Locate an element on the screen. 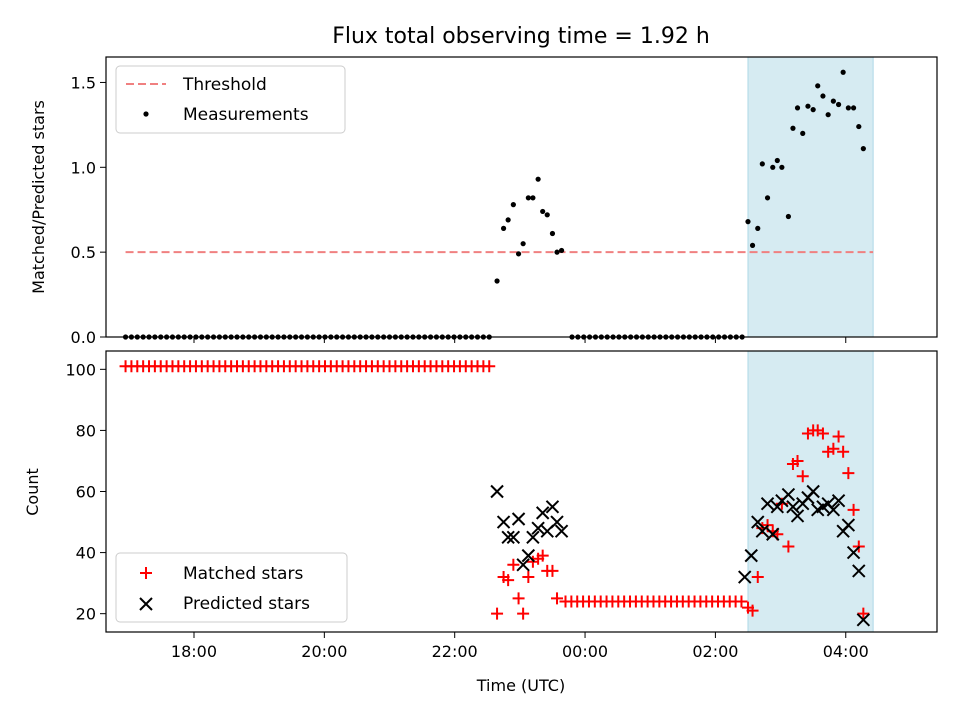  threshold-legend-label: Threshold is located at coordinates (224, 85).